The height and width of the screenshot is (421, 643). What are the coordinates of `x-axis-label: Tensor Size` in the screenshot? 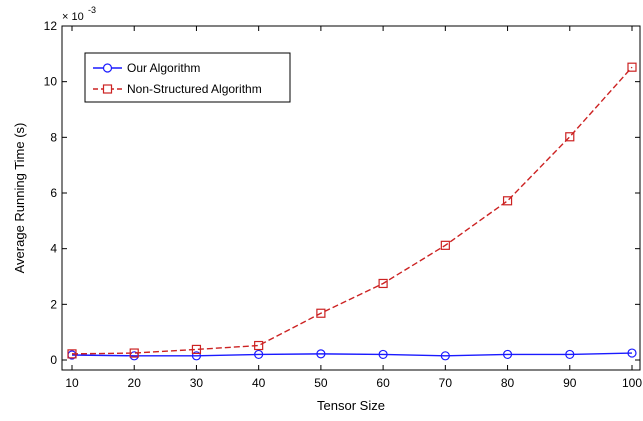 It's located at (351, 405).